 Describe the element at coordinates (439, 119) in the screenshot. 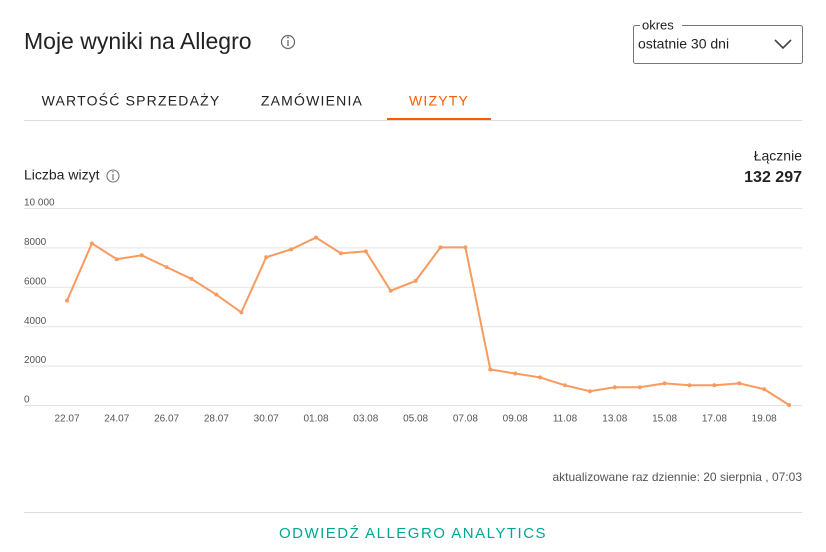

I see `active-tab-underline` at that location.